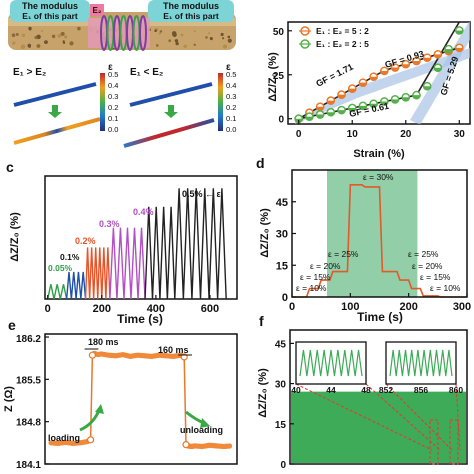 This screenshot has height=474, width=474. Describe the element at coordinates (421, 363) in the screenshot. I see `inset-right-signal` at that location.